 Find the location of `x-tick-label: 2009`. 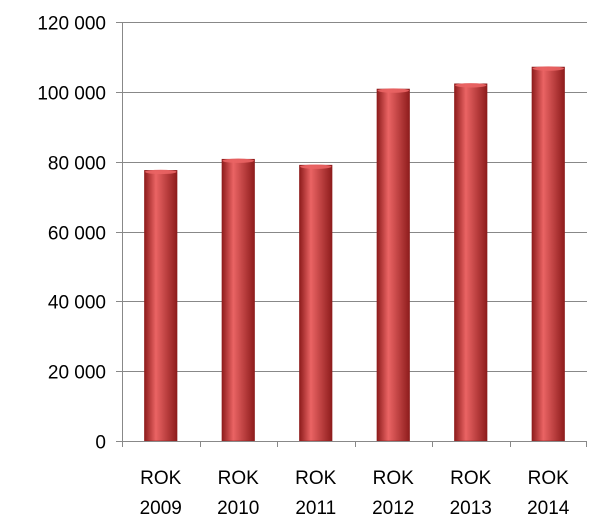

x-tick-label: 2009 is located at coordinates (161, 508).